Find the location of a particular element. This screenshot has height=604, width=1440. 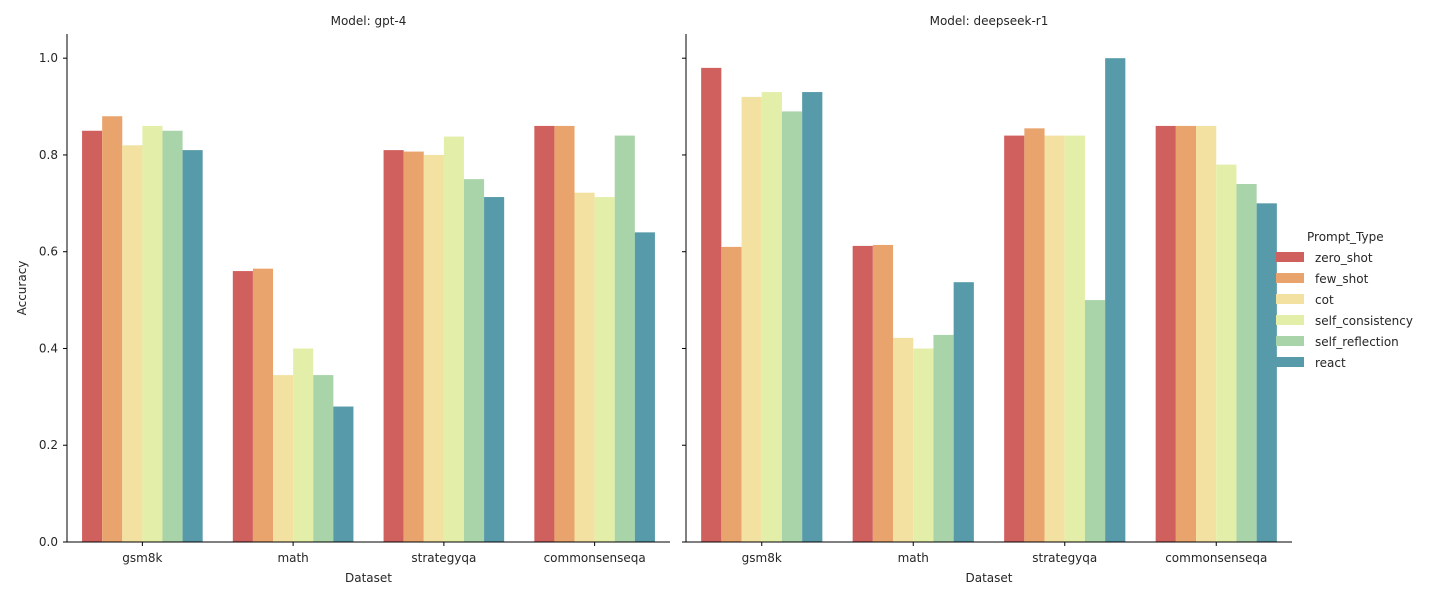

bar-gpt-4-math-zero_shot is located at coordinates (242, 406).